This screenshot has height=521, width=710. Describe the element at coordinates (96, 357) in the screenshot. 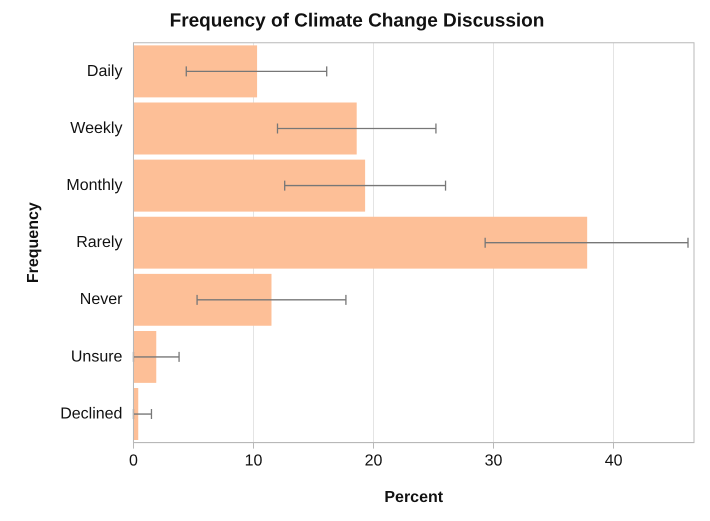

I see `y-tick-label: Unsure` at that location.